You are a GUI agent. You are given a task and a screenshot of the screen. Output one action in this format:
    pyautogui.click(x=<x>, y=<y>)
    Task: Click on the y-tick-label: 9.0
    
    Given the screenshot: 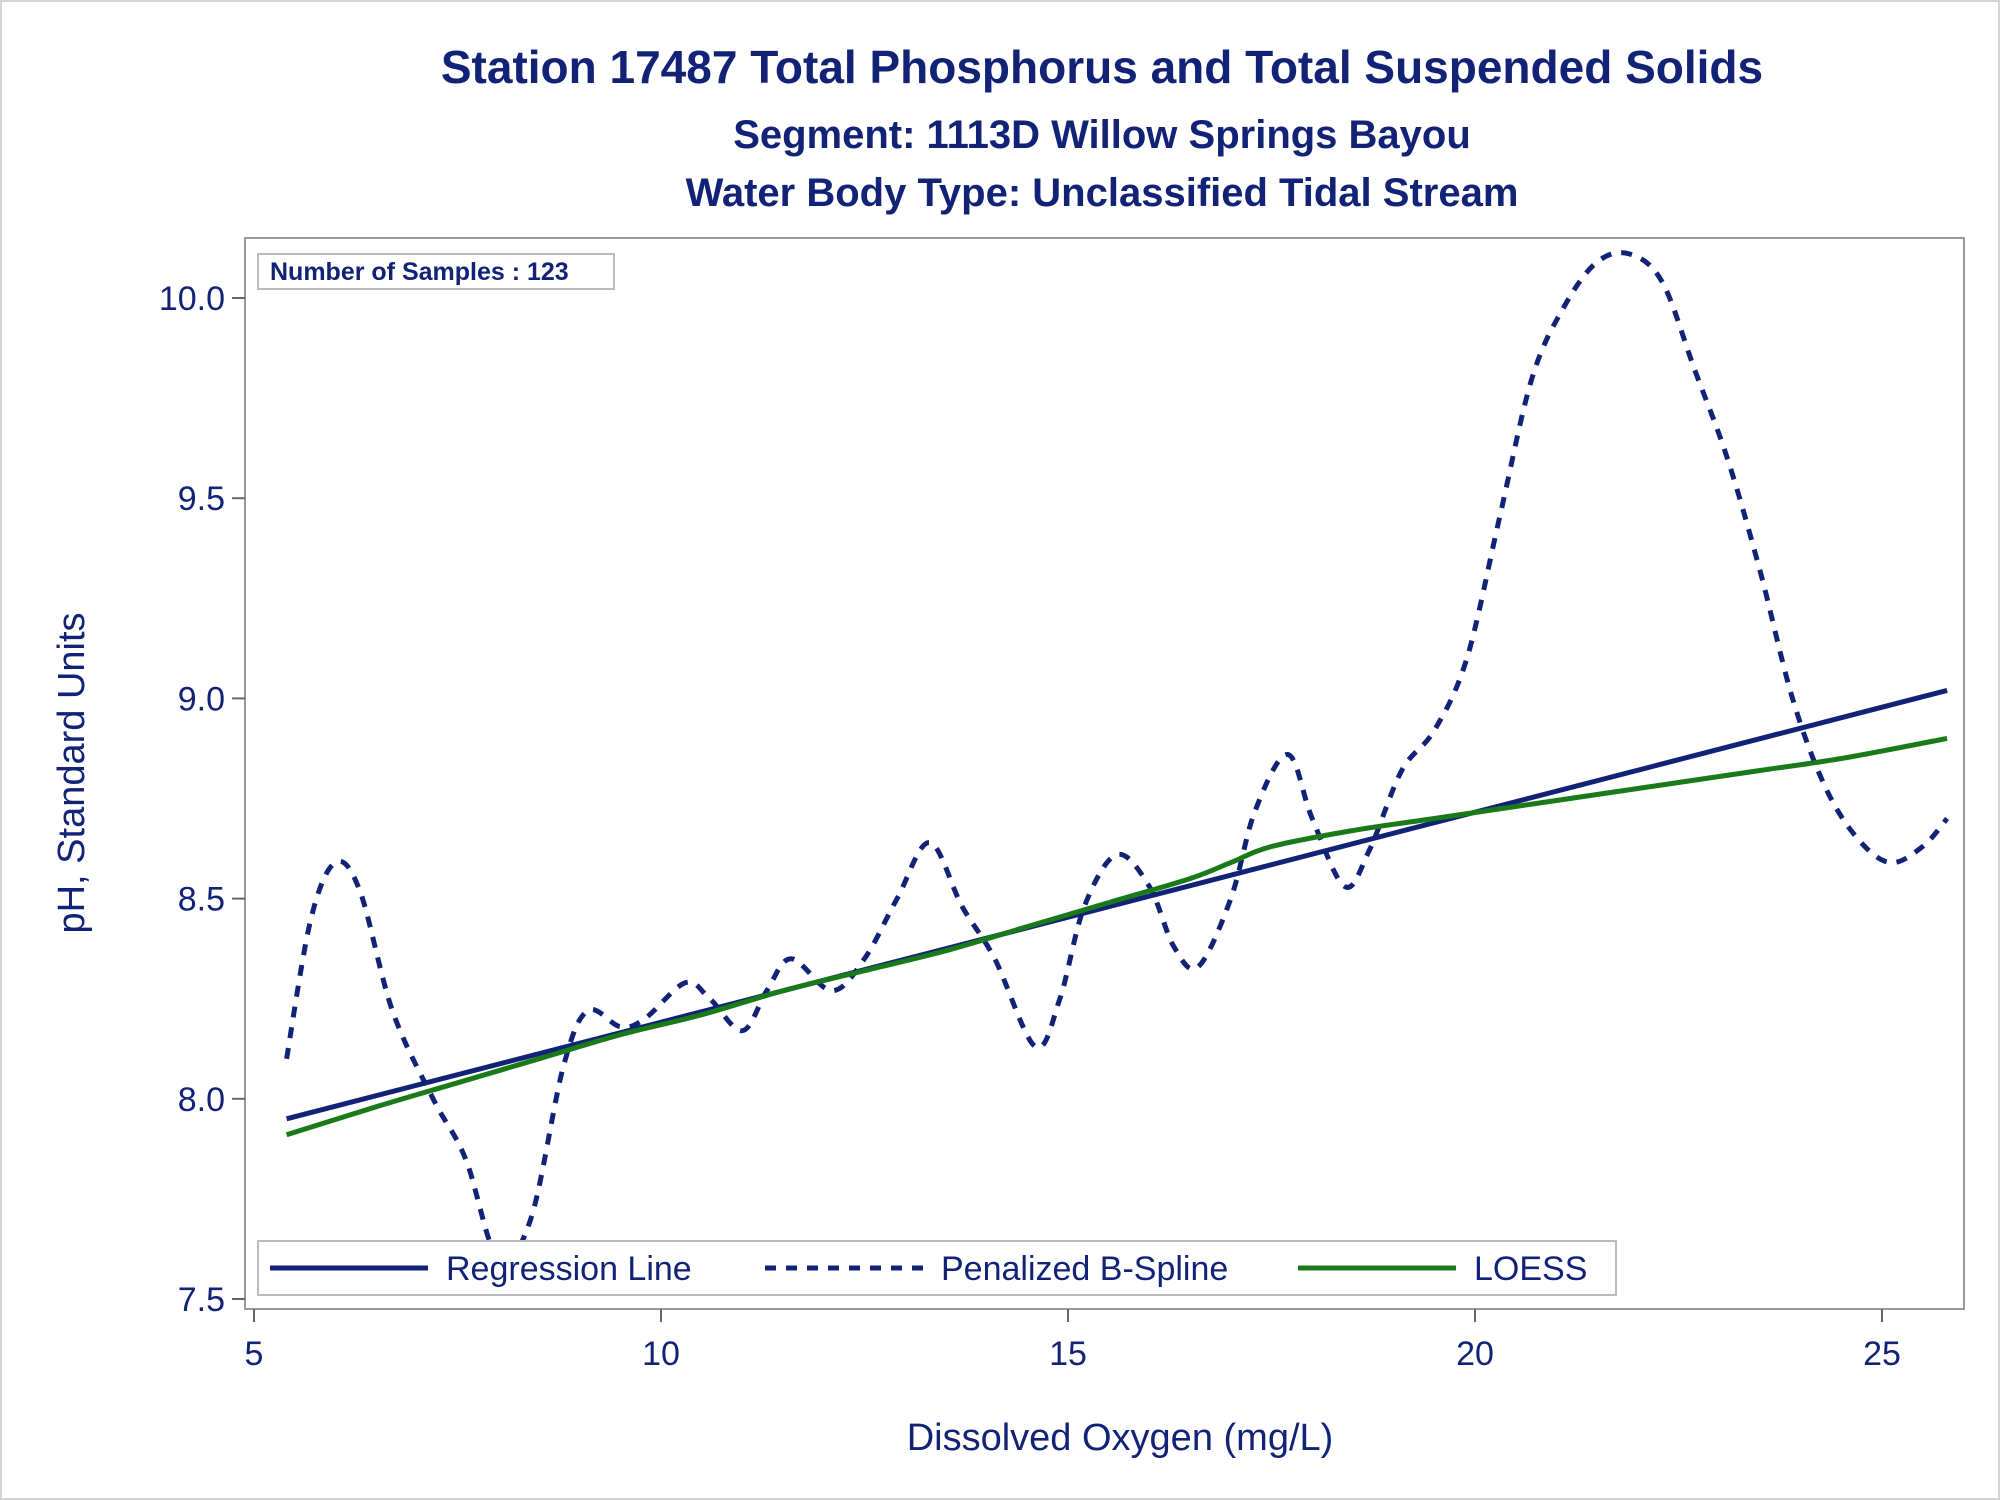 What is the action you would take?
    pyautogui.click(x=201, y=699)
    